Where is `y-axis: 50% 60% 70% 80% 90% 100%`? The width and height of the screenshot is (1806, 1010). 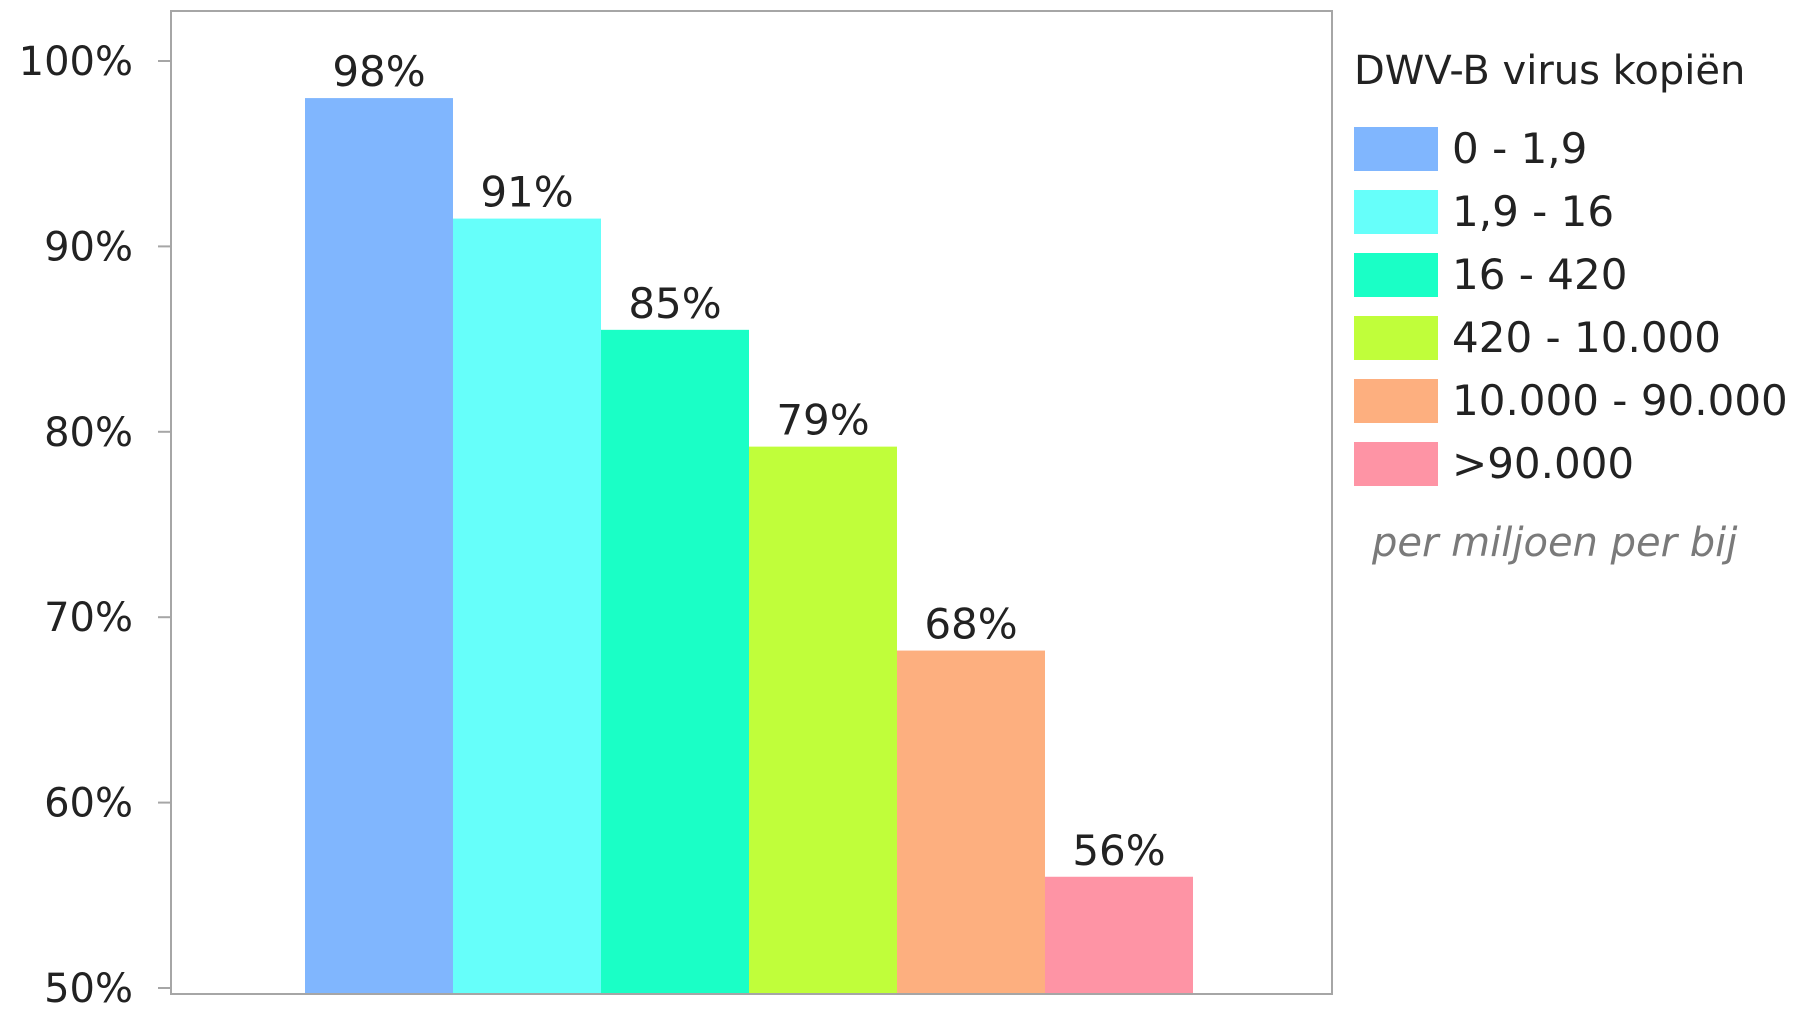 y-axis: 50% 60% 70% 80% 90% 100% is located at coordinates (95, 524).